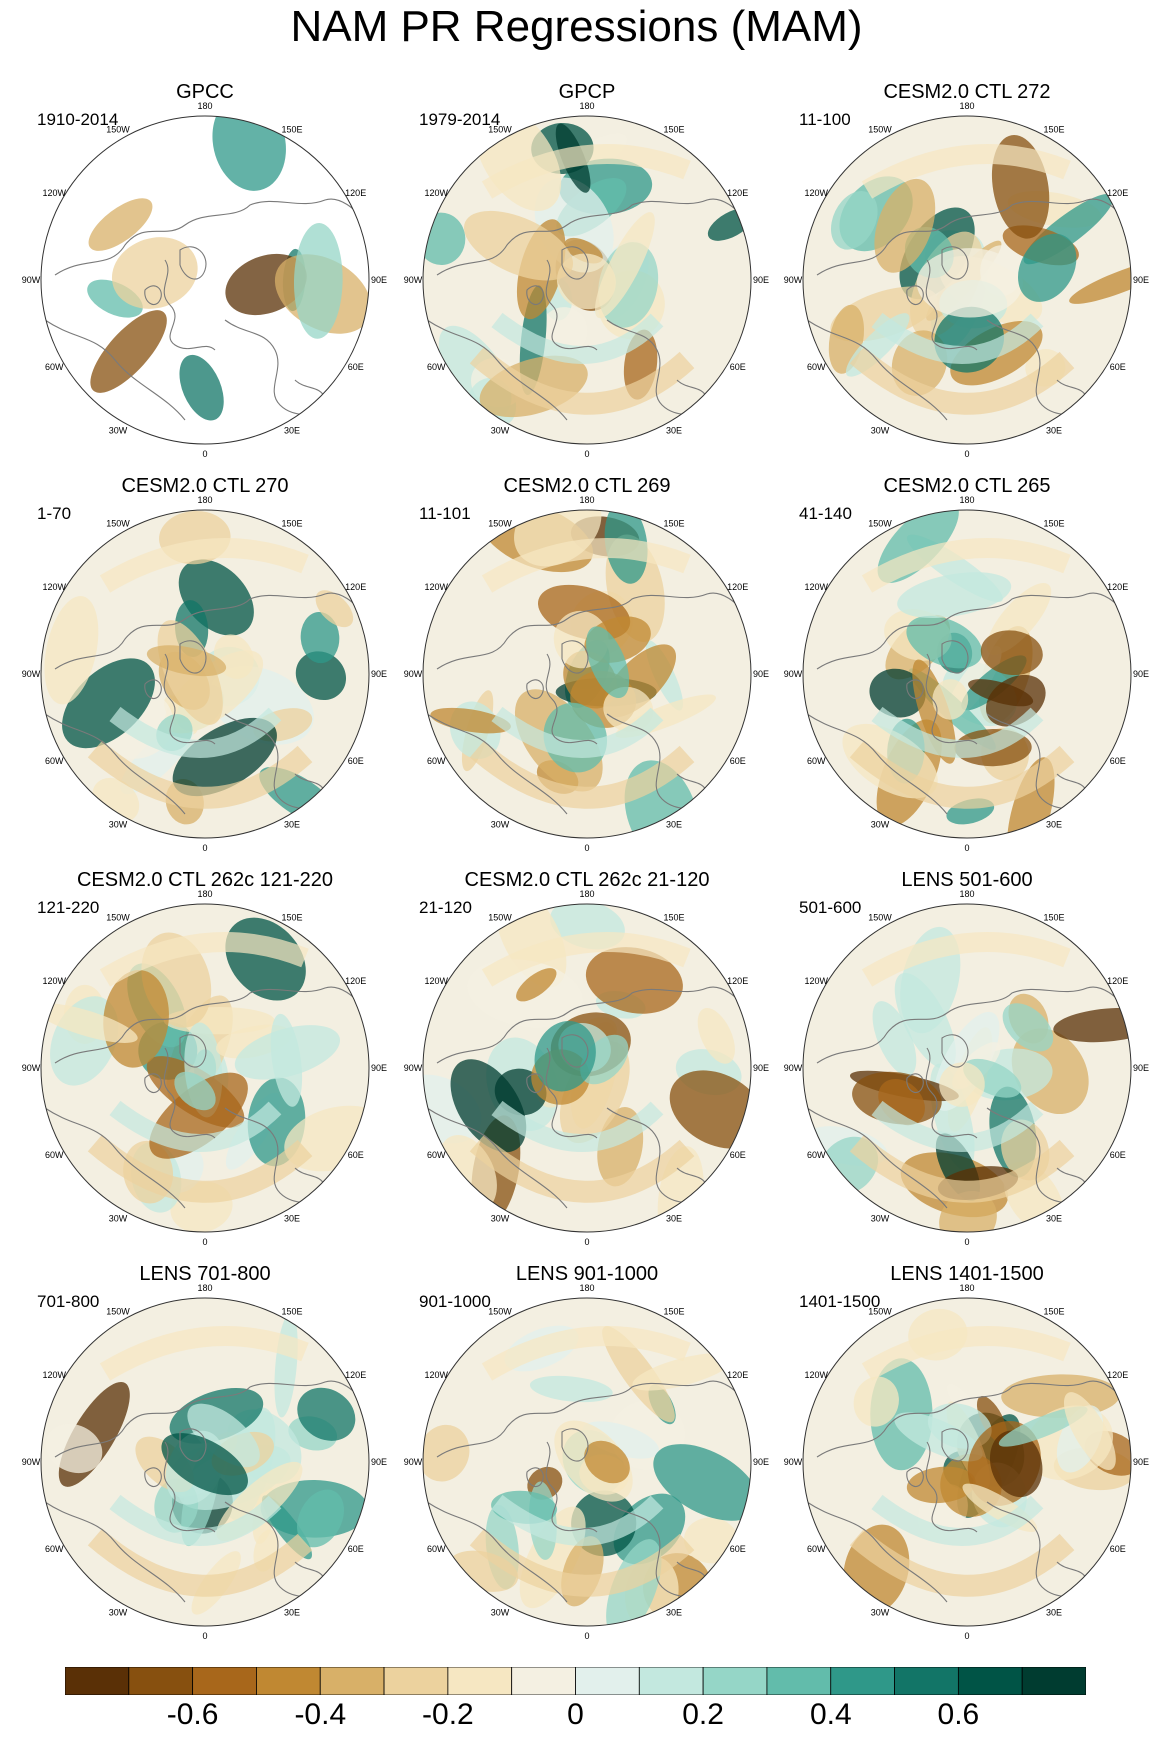 The width and height of the screenshot is (1153, 1738). Describe the element at coordinates (576, 26) in the screenshot. I see `figure-title: NAM PR Regressions (MAM)` at that location.